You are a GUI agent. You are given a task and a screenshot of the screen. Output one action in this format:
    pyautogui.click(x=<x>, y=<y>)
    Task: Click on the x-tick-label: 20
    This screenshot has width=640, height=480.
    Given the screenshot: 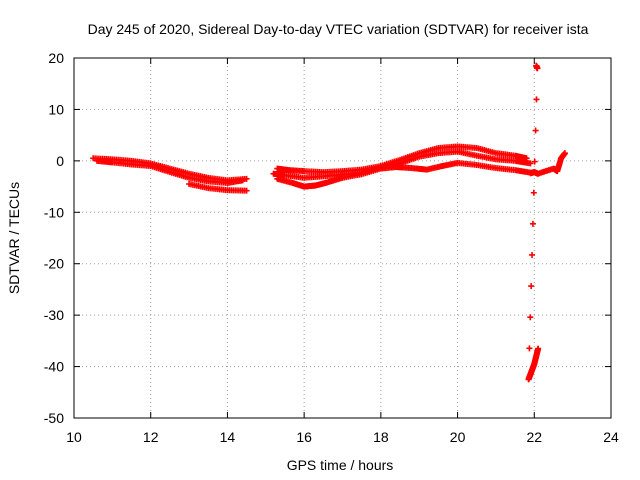 What is the action you would take?
    pyautogui.click(x=458, y=437)
    